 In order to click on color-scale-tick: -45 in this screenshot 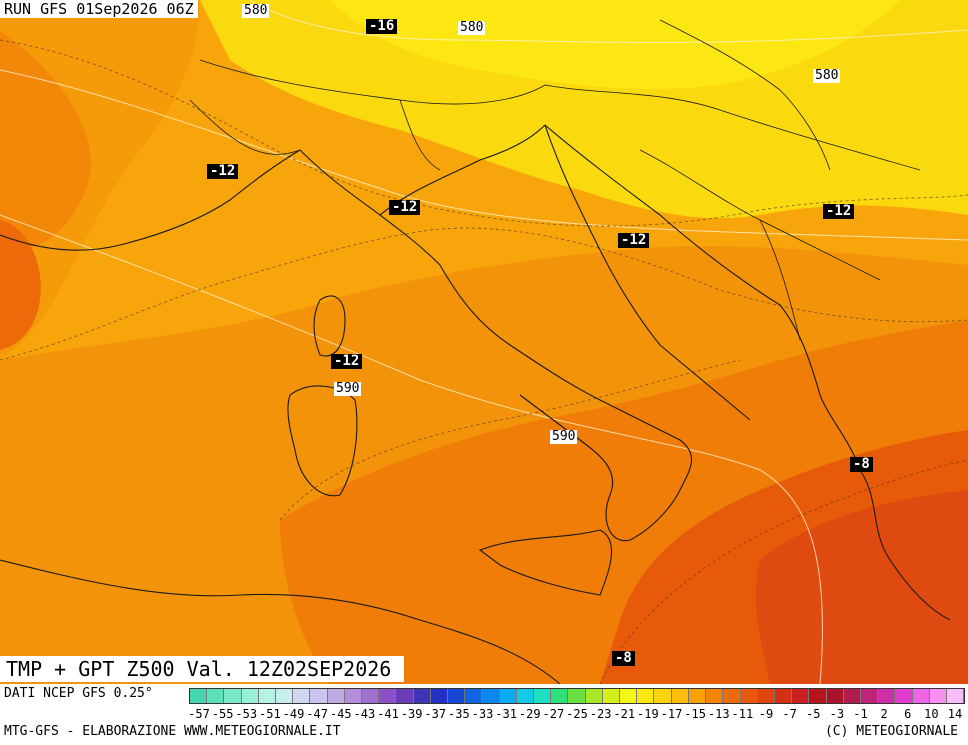, I will do `click(340, 714)`.